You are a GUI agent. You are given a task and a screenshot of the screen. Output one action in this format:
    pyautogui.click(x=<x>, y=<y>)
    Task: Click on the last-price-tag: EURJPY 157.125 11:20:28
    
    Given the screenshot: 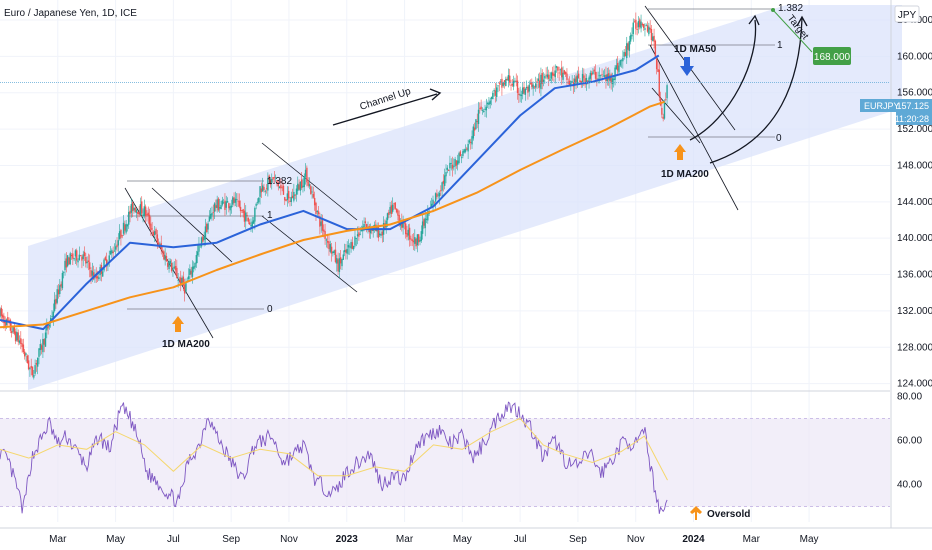 What is the action you would take?
    pyautogui.click(x=896, y=112)
    